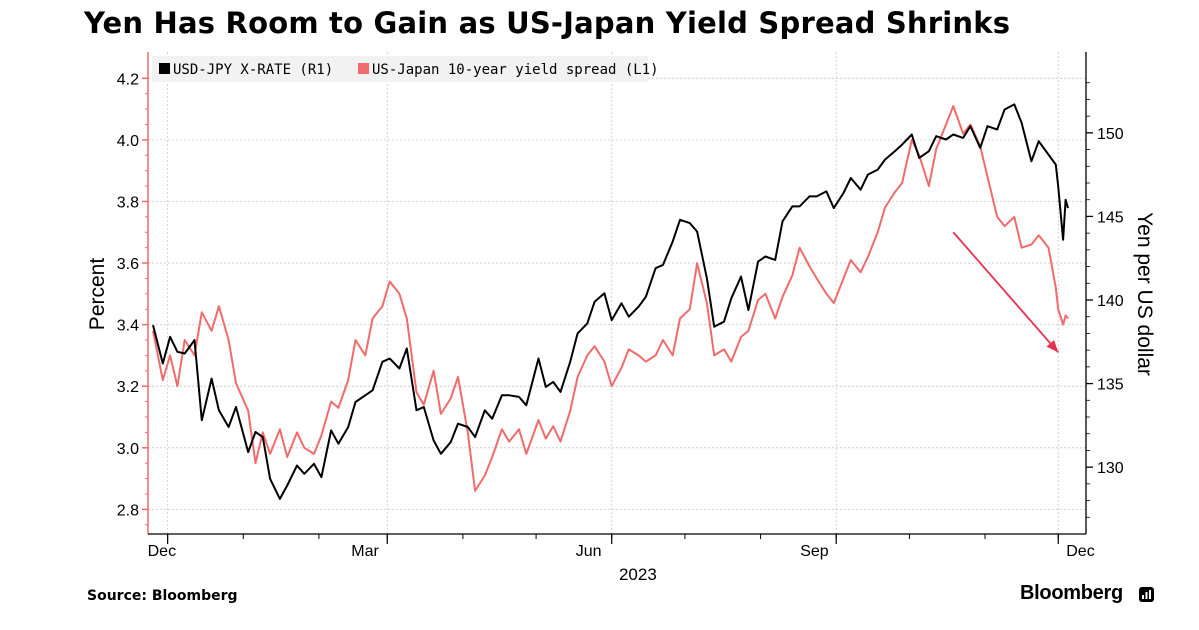 The height and width of the screenshot is (630, 1199). I want to click on tick-label-right-140: 140, so click(1110, 301).